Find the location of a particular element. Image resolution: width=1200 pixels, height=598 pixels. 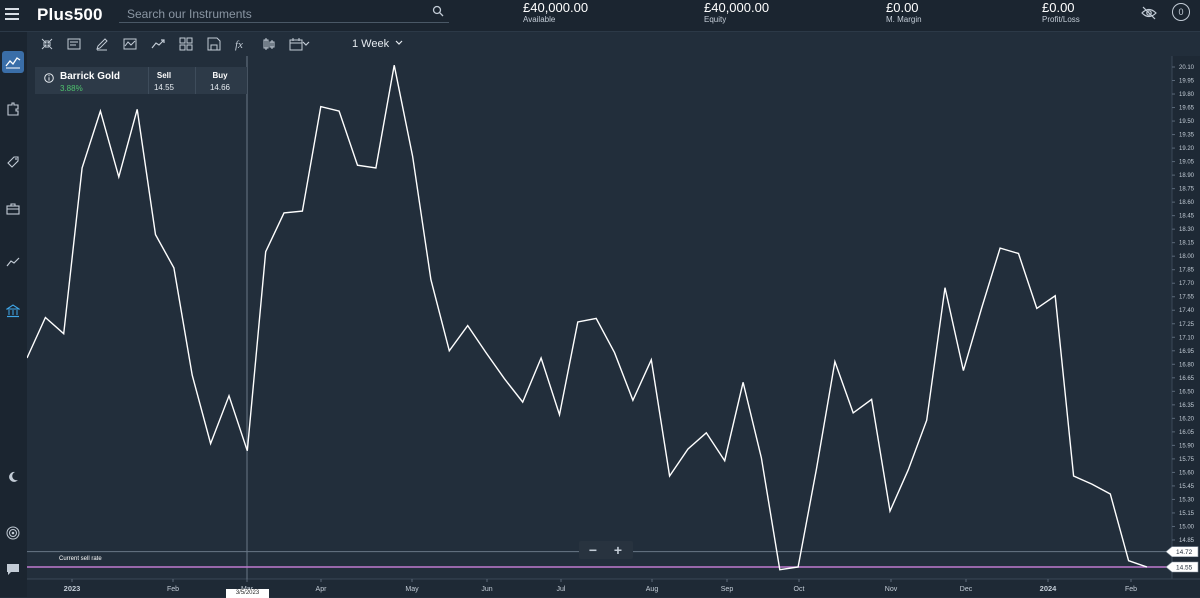

tag-icon is located at coordinates (13, 162).